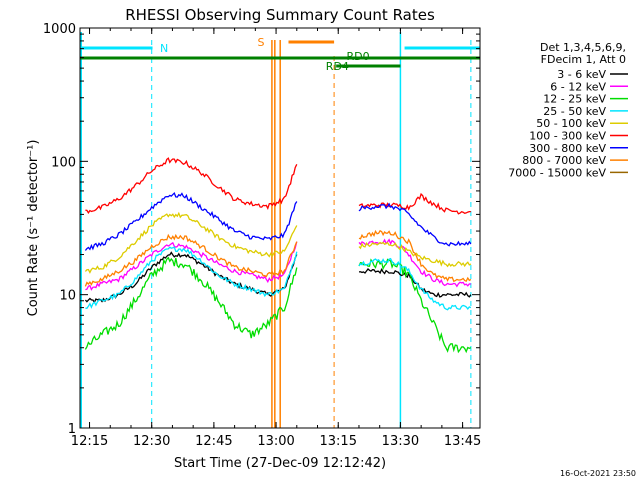  I want to click on y-tick-label: 1, so click(72, 429).